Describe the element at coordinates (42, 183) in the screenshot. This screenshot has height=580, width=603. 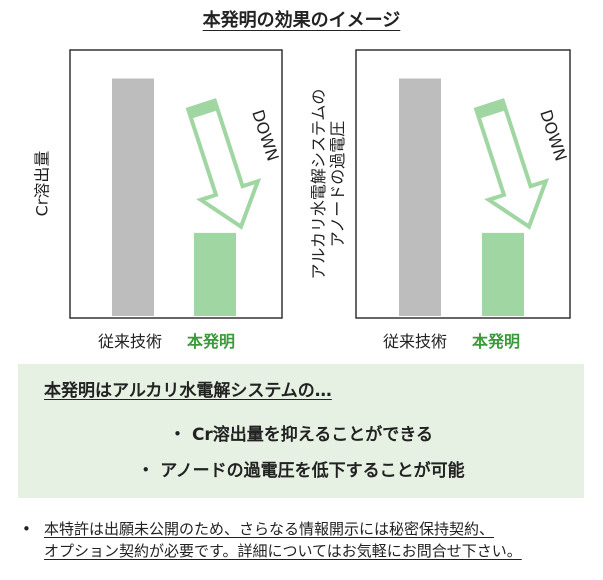
I see `chart-1-ylabel: Cr溶出量` at that location.